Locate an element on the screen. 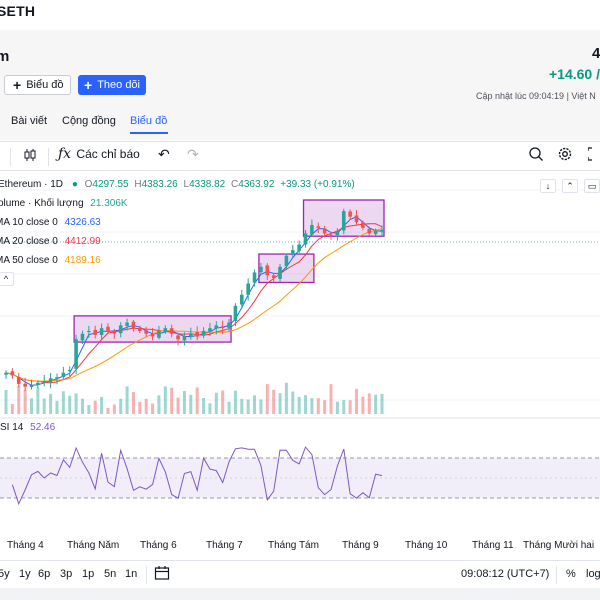 The image size is (600, 600). ma10-label: MA 10 close 0 is located at coordinates (29, 222).